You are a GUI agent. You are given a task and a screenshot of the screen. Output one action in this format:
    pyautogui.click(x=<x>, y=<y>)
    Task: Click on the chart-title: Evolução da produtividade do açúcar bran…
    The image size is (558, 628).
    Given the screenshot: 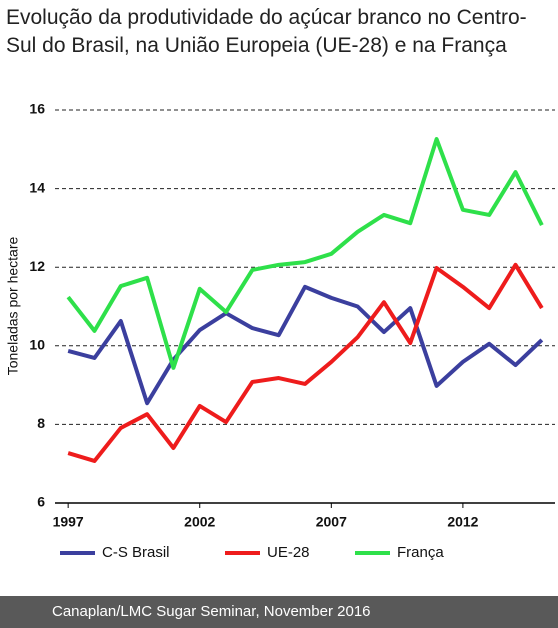 What is the action you would take?
    pyautogui.click(x=266, y=31)
    